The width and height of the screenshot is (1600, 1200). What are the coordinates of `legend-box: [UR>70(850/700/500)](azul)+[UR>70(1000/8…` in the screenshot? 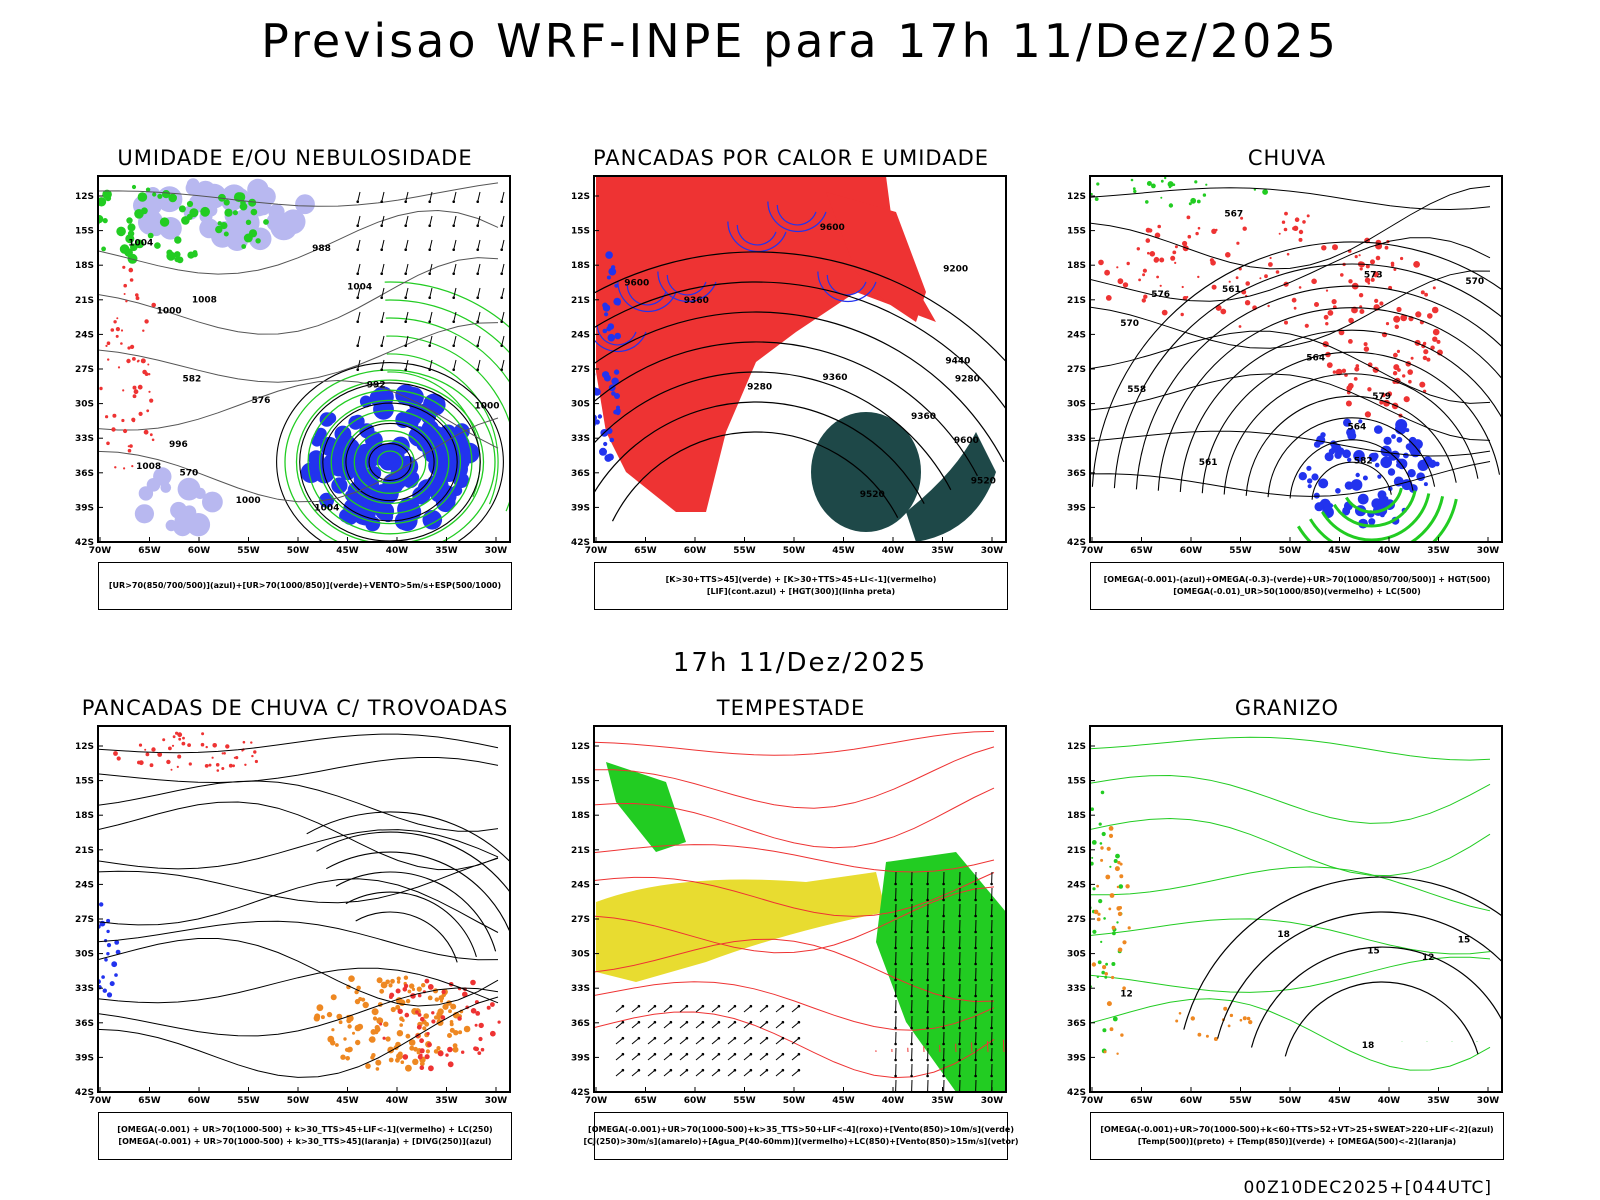 It's located at (305, 586).